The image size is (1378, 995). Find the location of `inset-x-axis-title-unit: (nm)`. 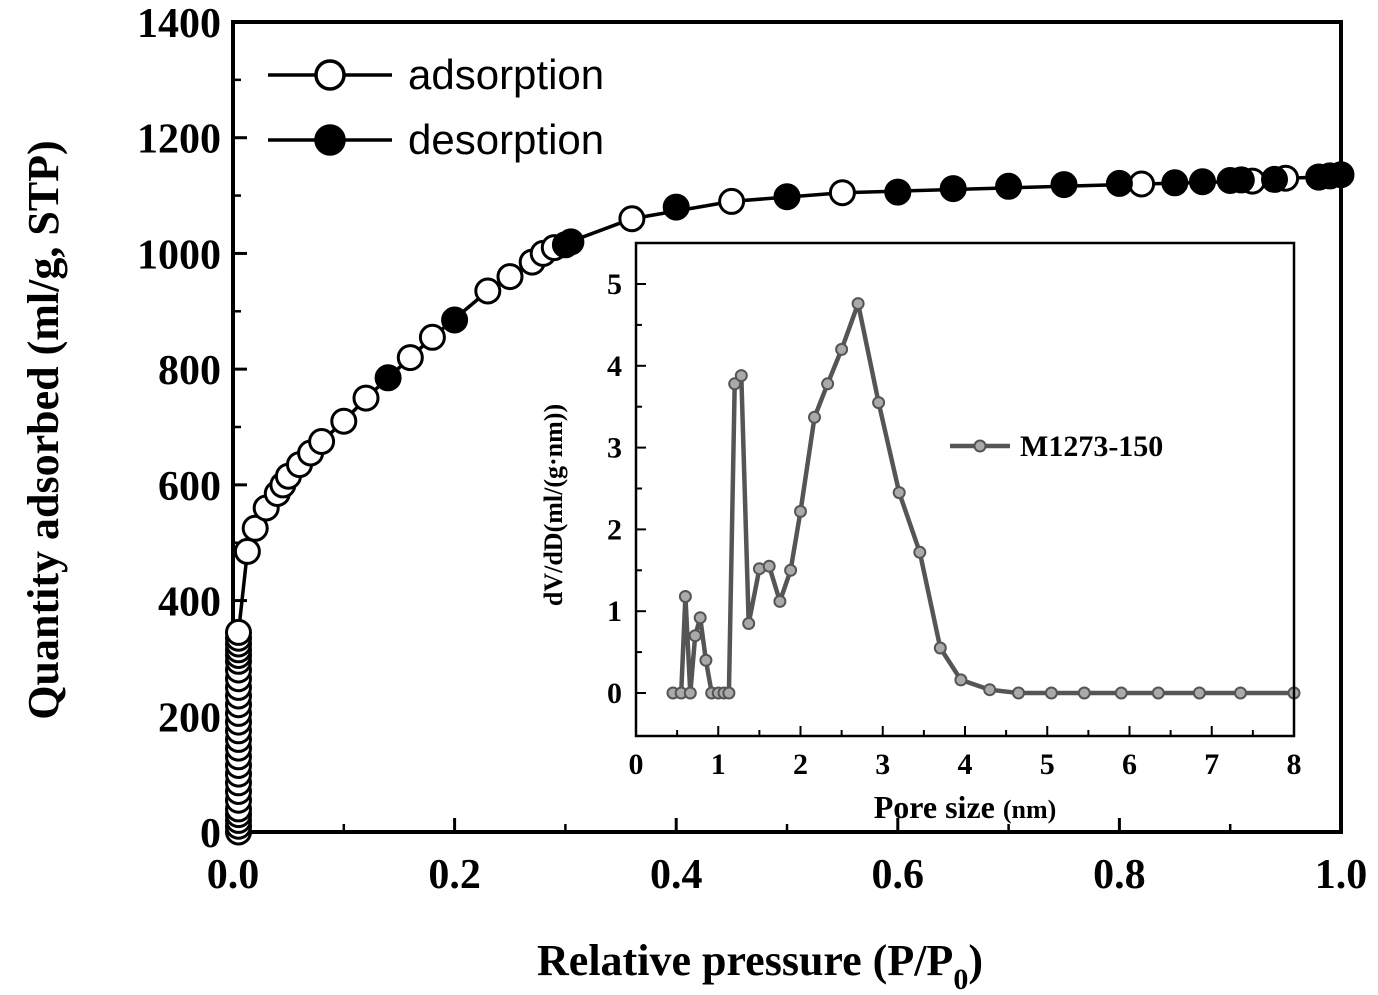

inset-x-axis-title-unit: (nm) is located at coordinates (1029, 809).